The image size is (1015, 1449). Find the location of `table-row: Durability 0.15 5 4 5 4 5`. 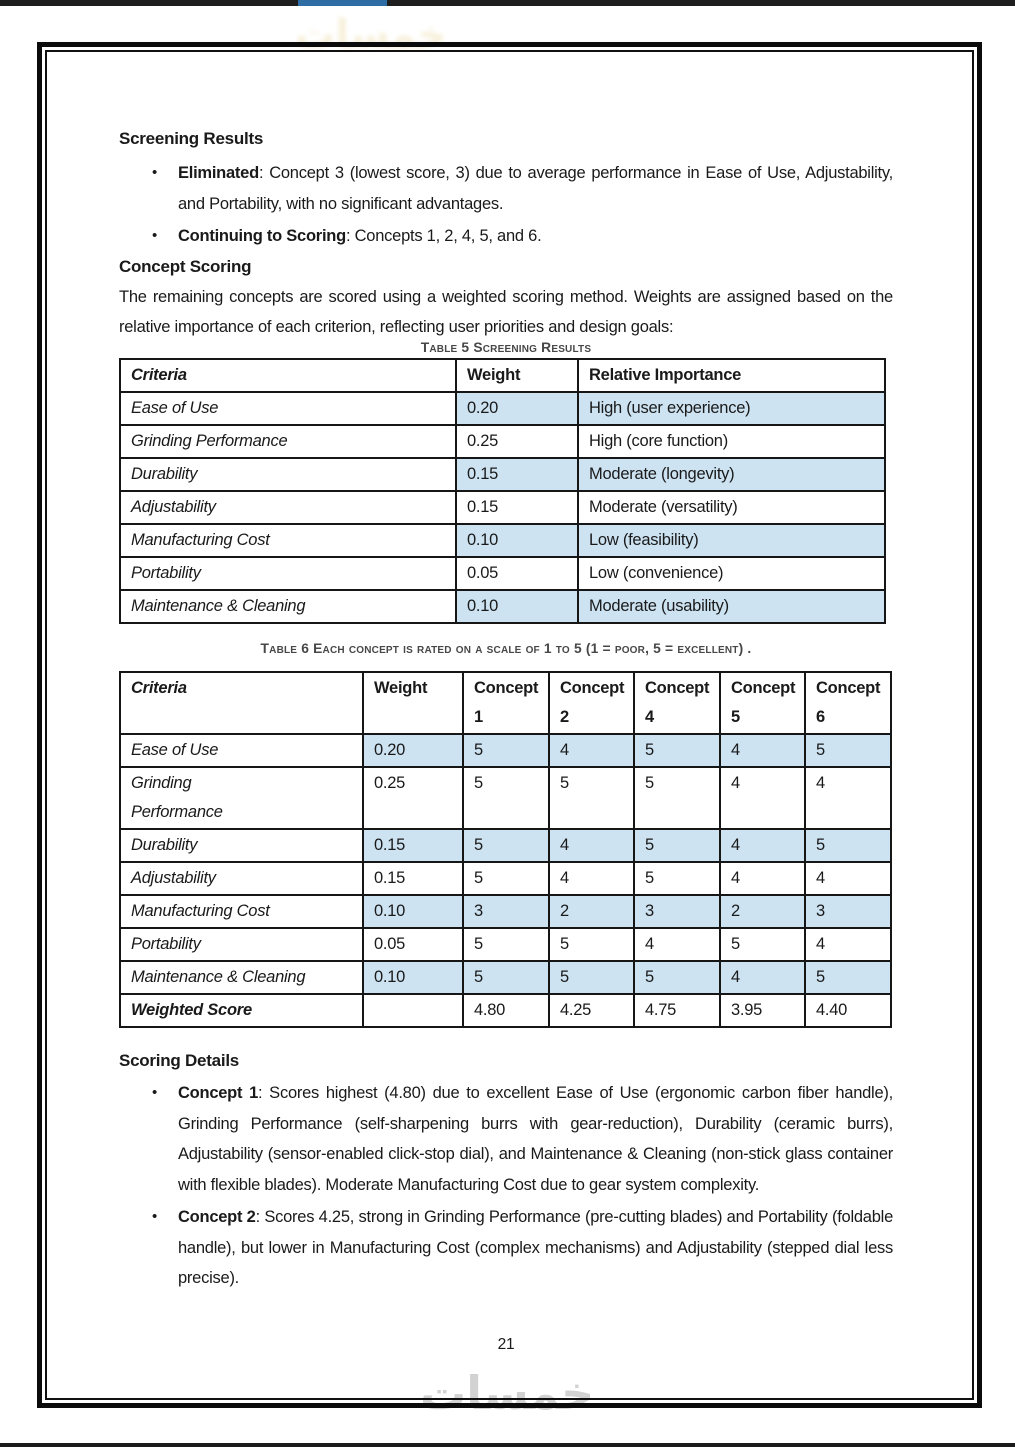

table-row: Durability 0.15 5 4 5 4 5 is located at coordinates (505, 845).